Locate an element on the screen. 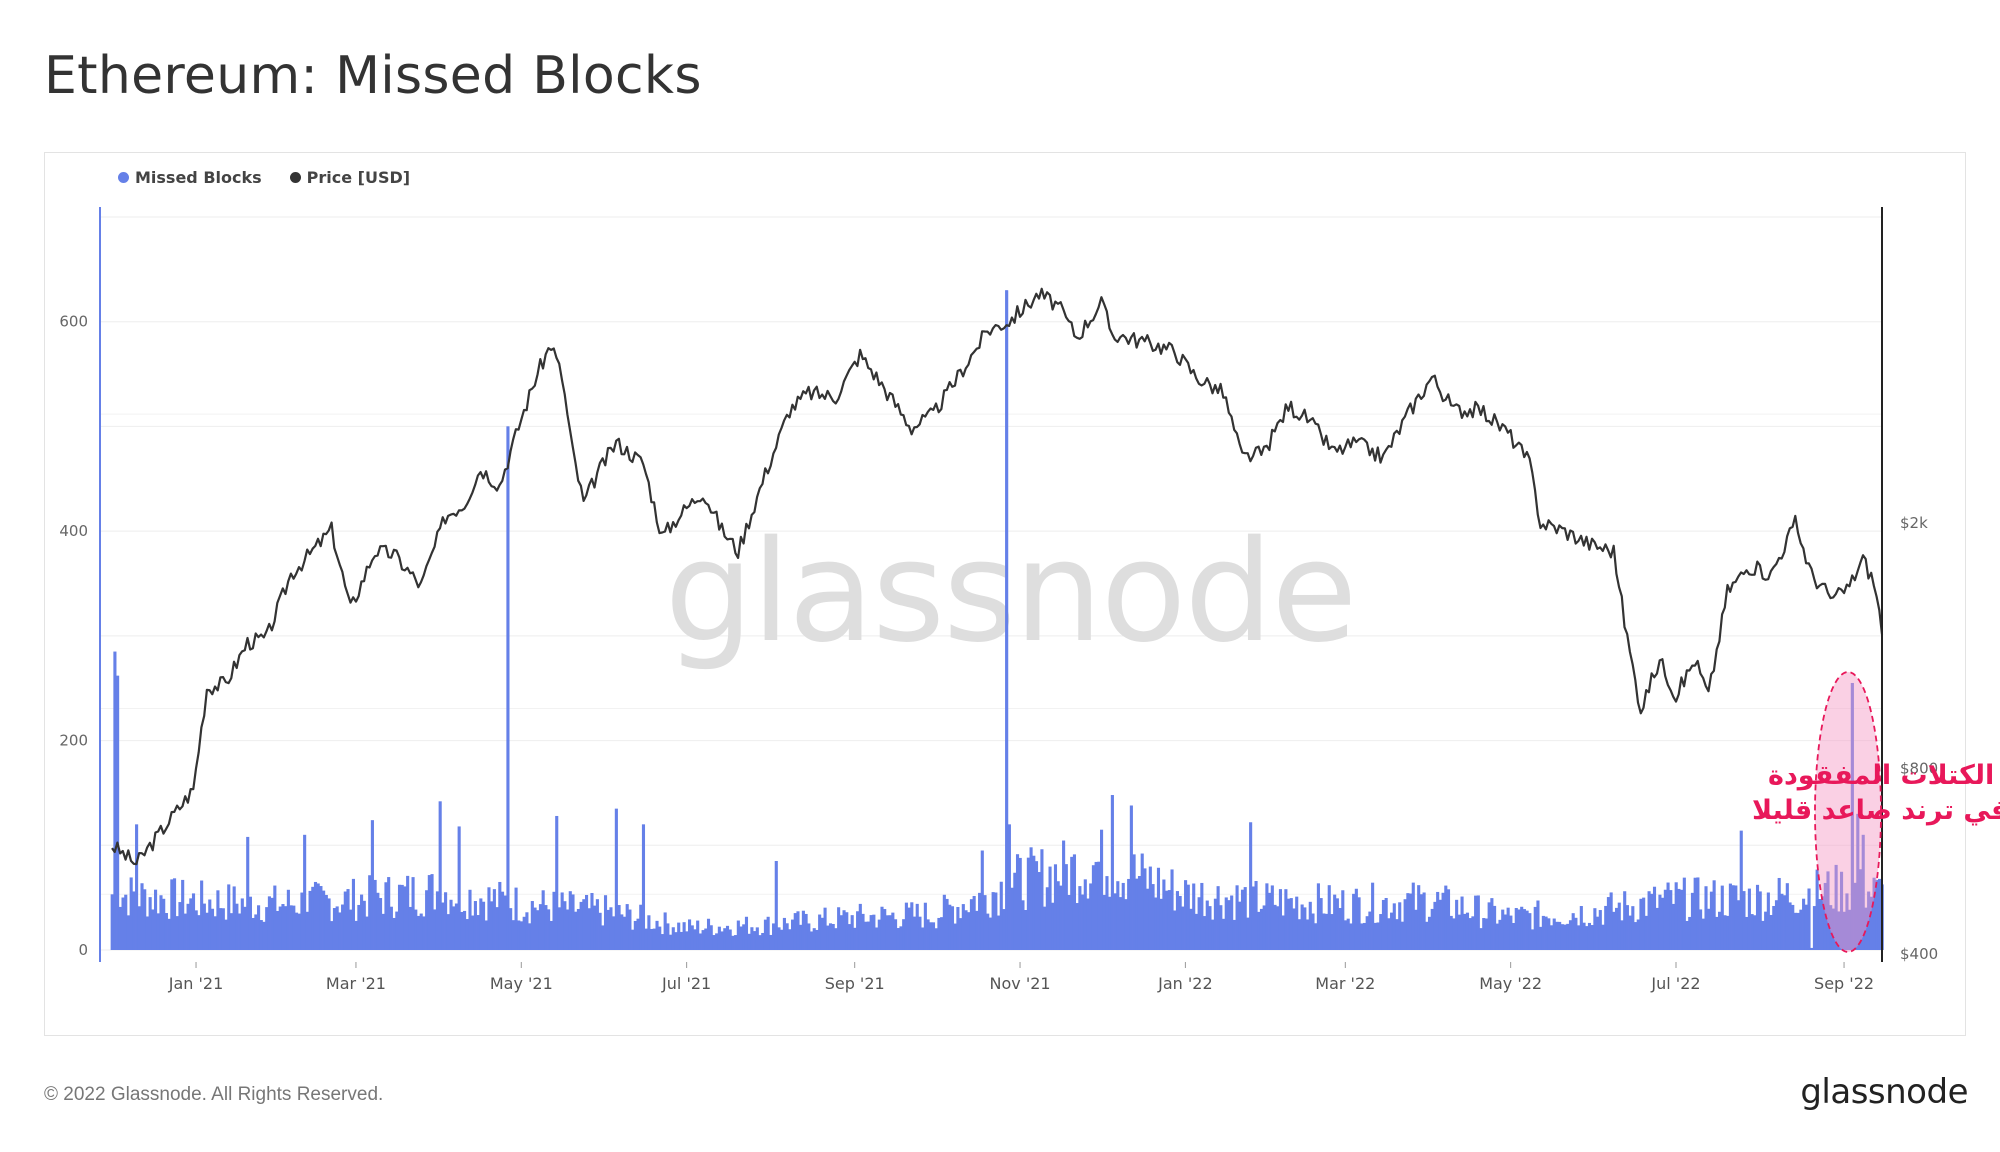  legend-item-price: Price [USD] is located at coordinates (349, 177).